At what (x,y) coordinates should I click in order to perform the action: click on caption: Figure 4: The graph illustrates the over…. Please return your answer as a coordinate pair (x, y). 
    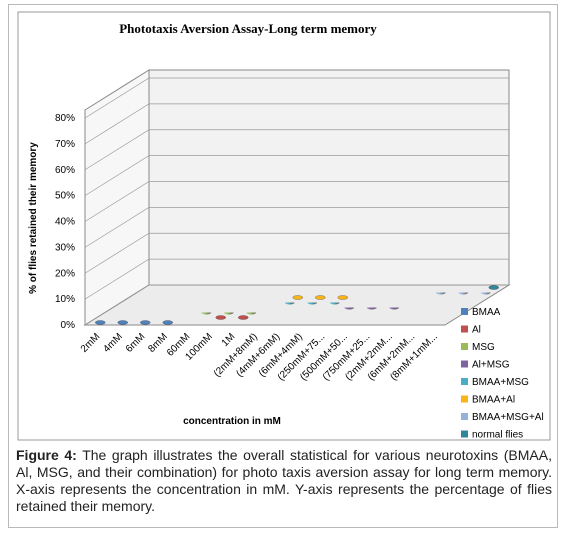
    Looking at the image, I should click on (284, 481).